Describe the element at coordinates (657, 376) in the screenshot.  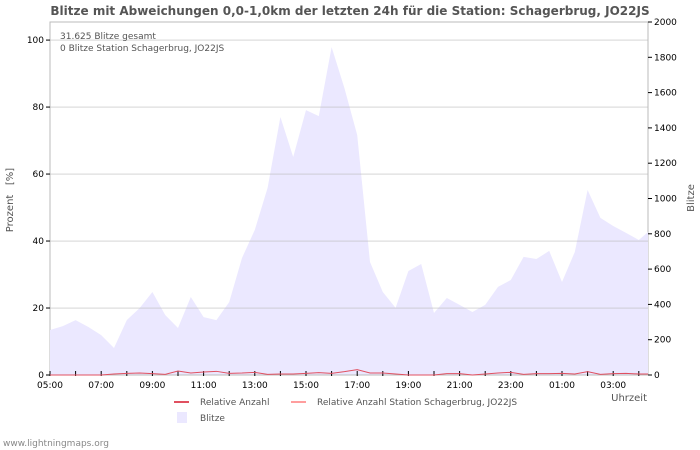
I see `right-tick-label: 0` at that location.